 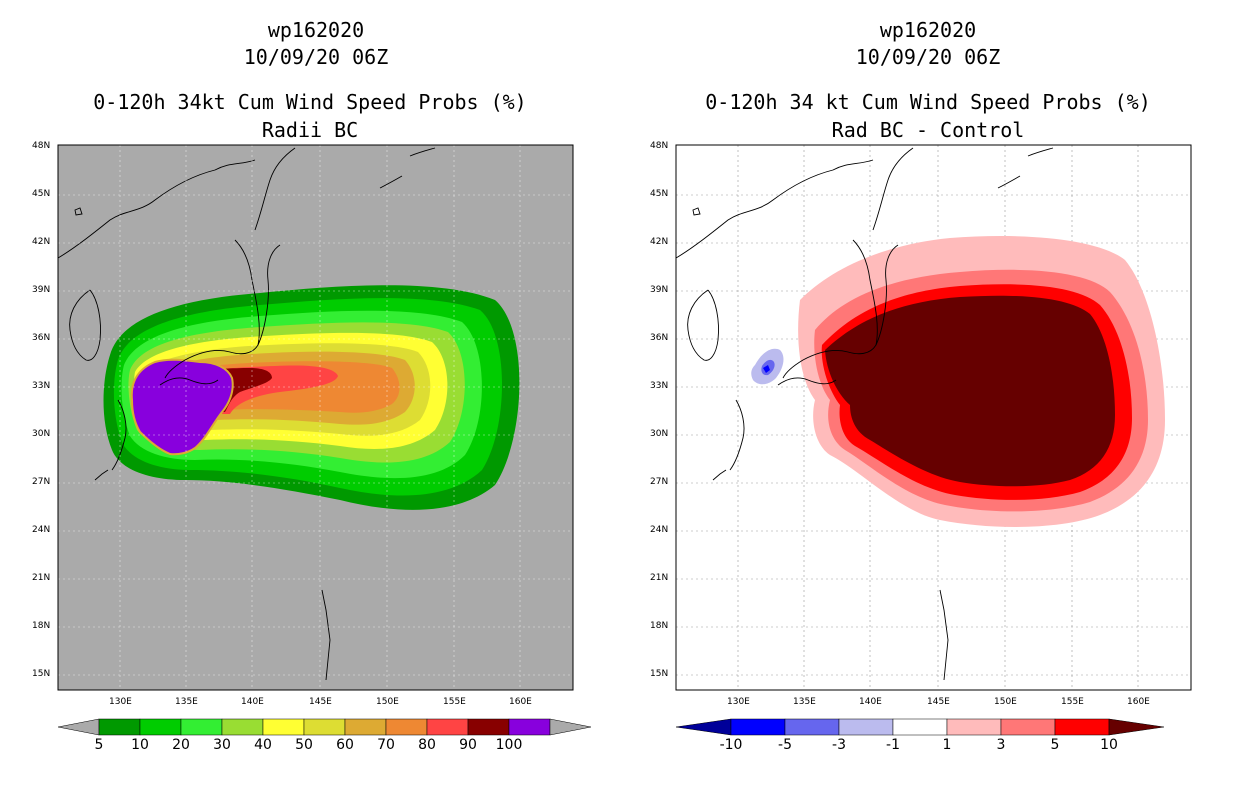 What do you see at coordinates (928, 57) in the screenshot?
I see `right-datetime: 10/09/20 06Z` at bounding box center [928, 57].